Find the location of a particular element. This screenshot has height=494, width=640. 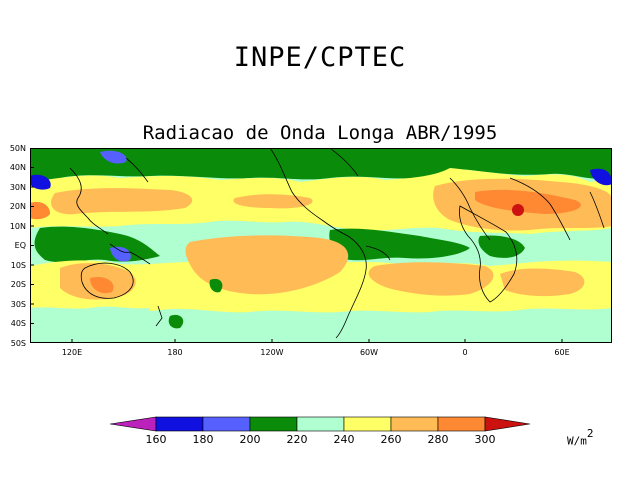

lat-label-10n: 10N is located at coordinates (17, 226).